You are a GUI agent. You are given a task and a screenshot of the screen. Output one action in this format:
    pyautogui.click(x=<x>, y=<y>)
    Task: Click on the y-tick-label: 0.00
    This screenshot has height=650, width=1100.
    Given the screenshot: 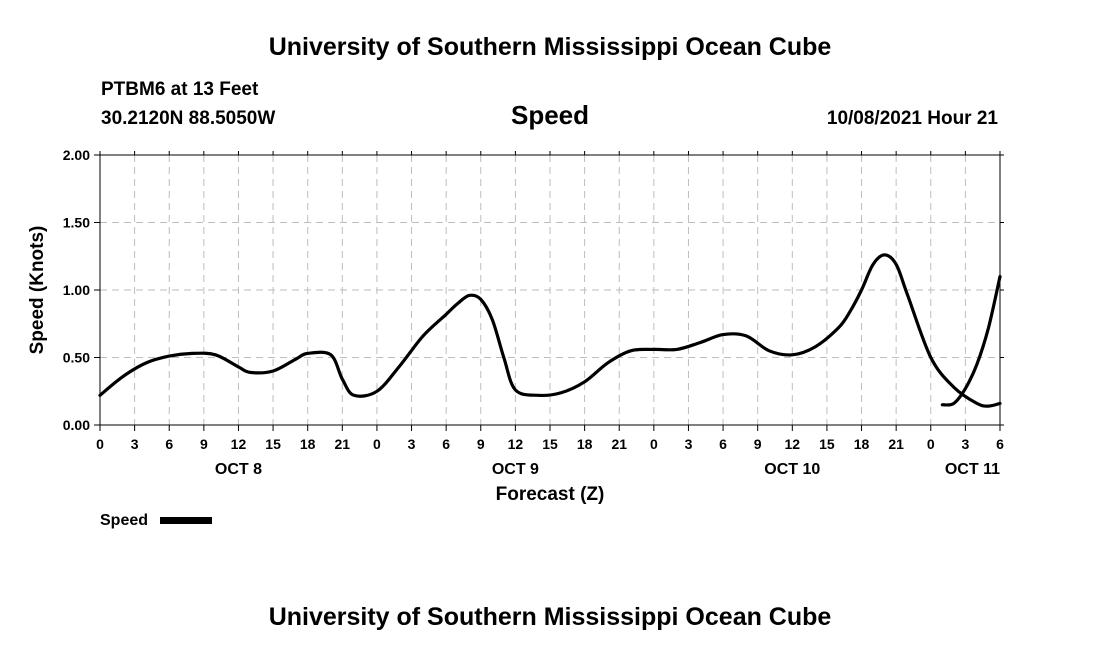 What is the action you would take?
    pyautogui.click(x=76, y=425)
    